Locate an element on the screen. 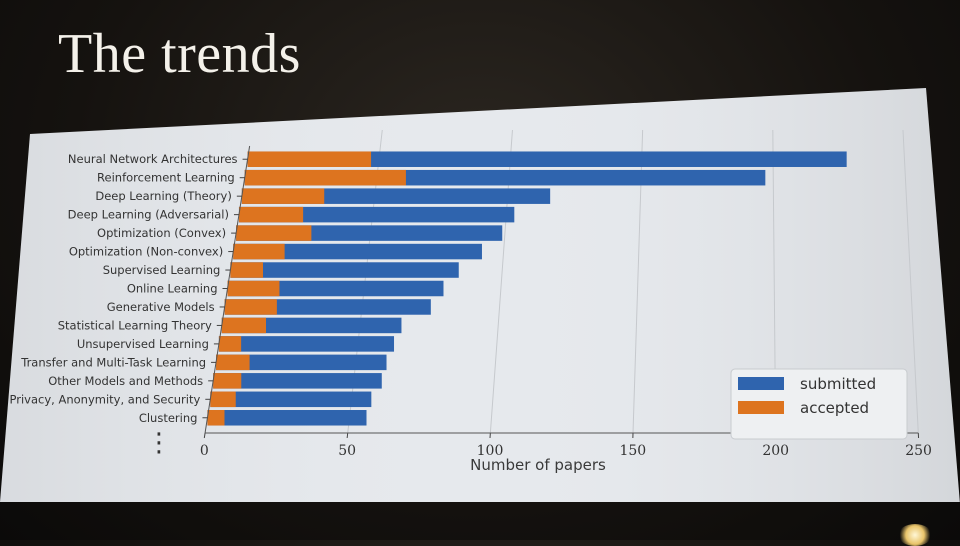  category-label: Clustering is located at coordinates (168, 418).